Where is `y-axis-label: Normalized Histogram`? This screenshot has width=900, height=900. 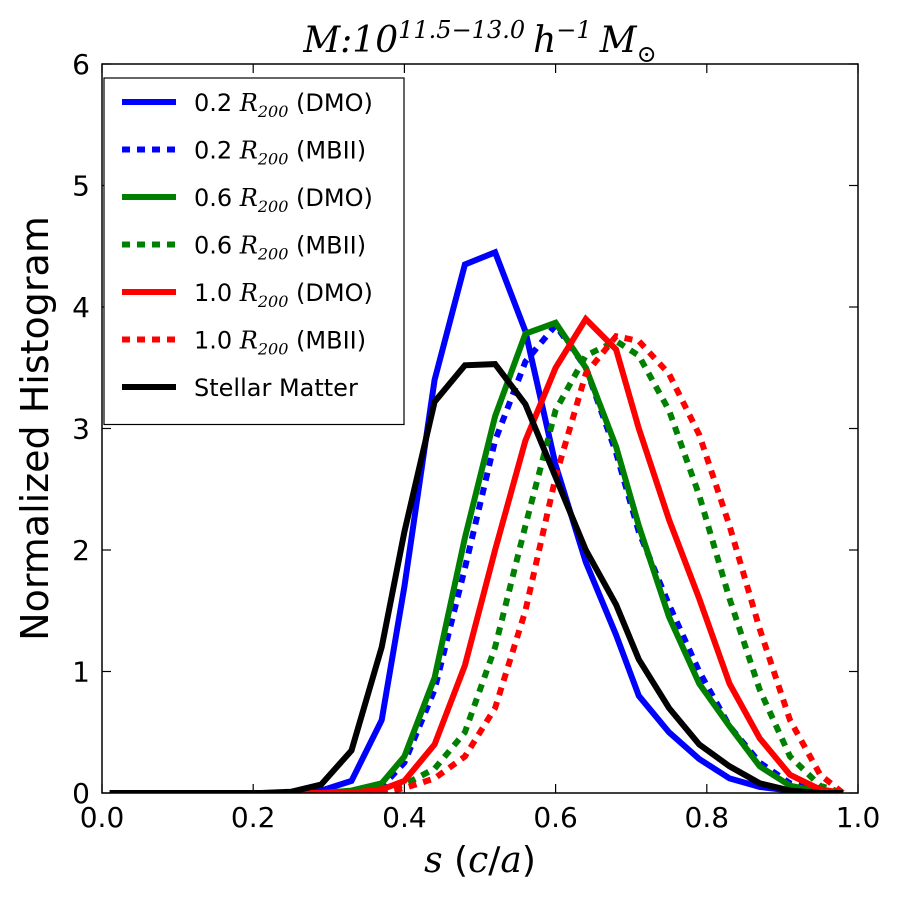
y-axis-label: Normalized Histogram is located at coordinates (35, 428).